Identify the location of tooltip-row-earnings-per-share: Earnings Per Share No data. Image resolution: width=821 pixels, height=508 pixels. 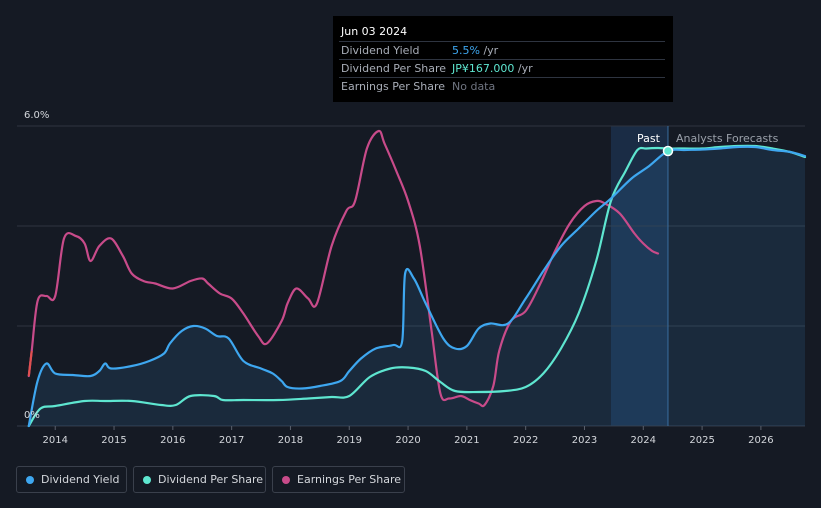
(502, 86).